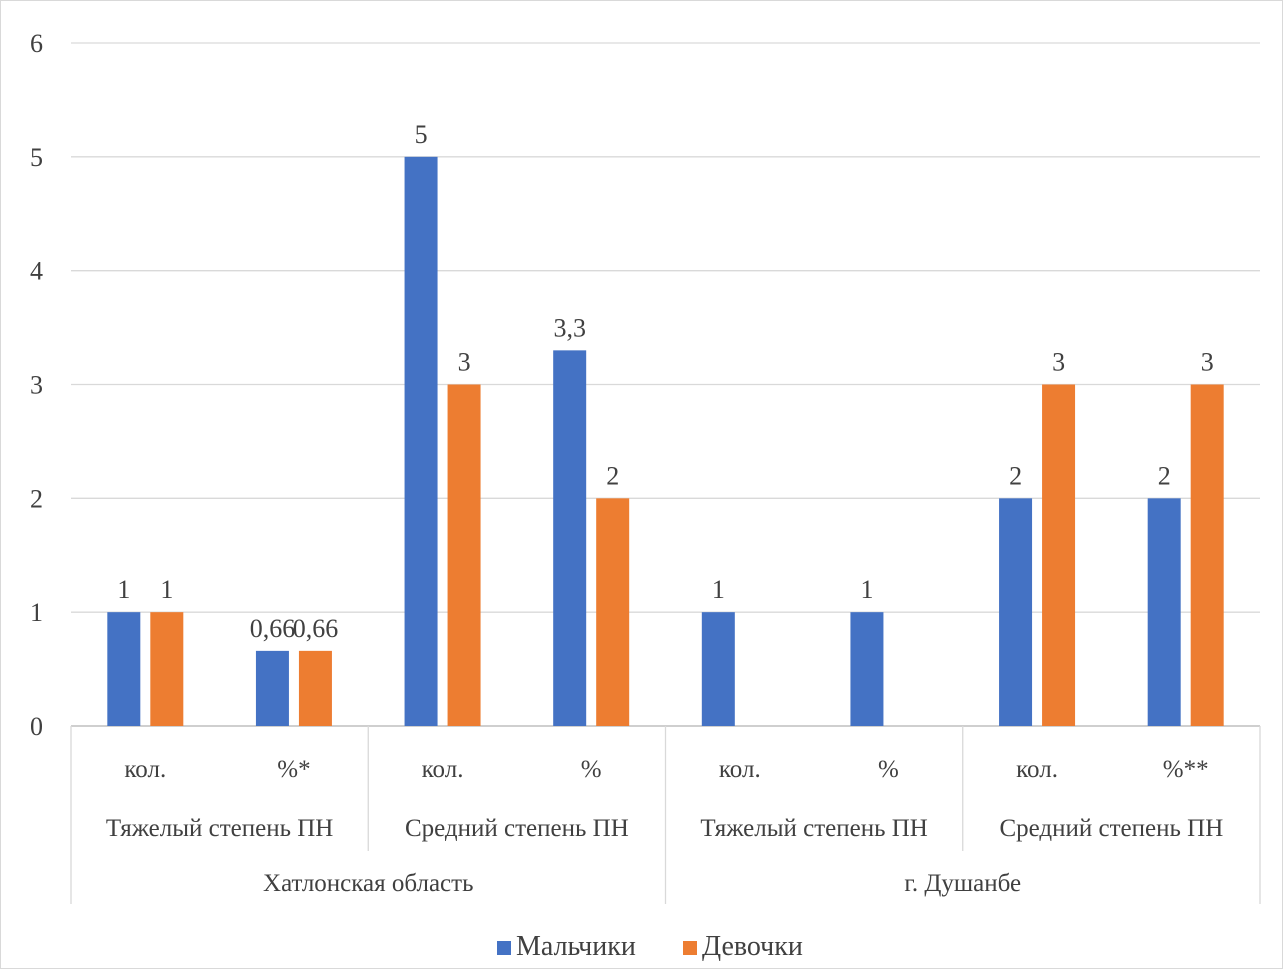 The width and height of the screenshot is (1283, 970). What do you see at coordinates (421, 134) in the screenshot?
I see `data-label: 5` at bounding box center [421, 134].